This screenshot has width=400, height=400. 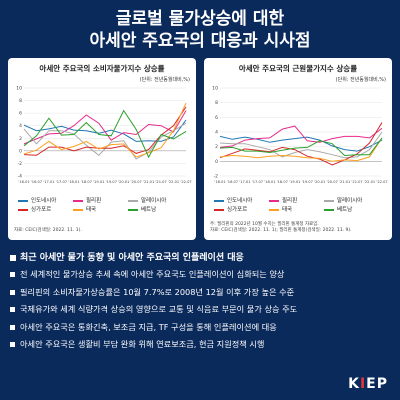 I want to click on section-header-text: 최근 아세안 물가 동향 및 아세안 주요국의 인플레이션 대응, so click(x=132, y=258).